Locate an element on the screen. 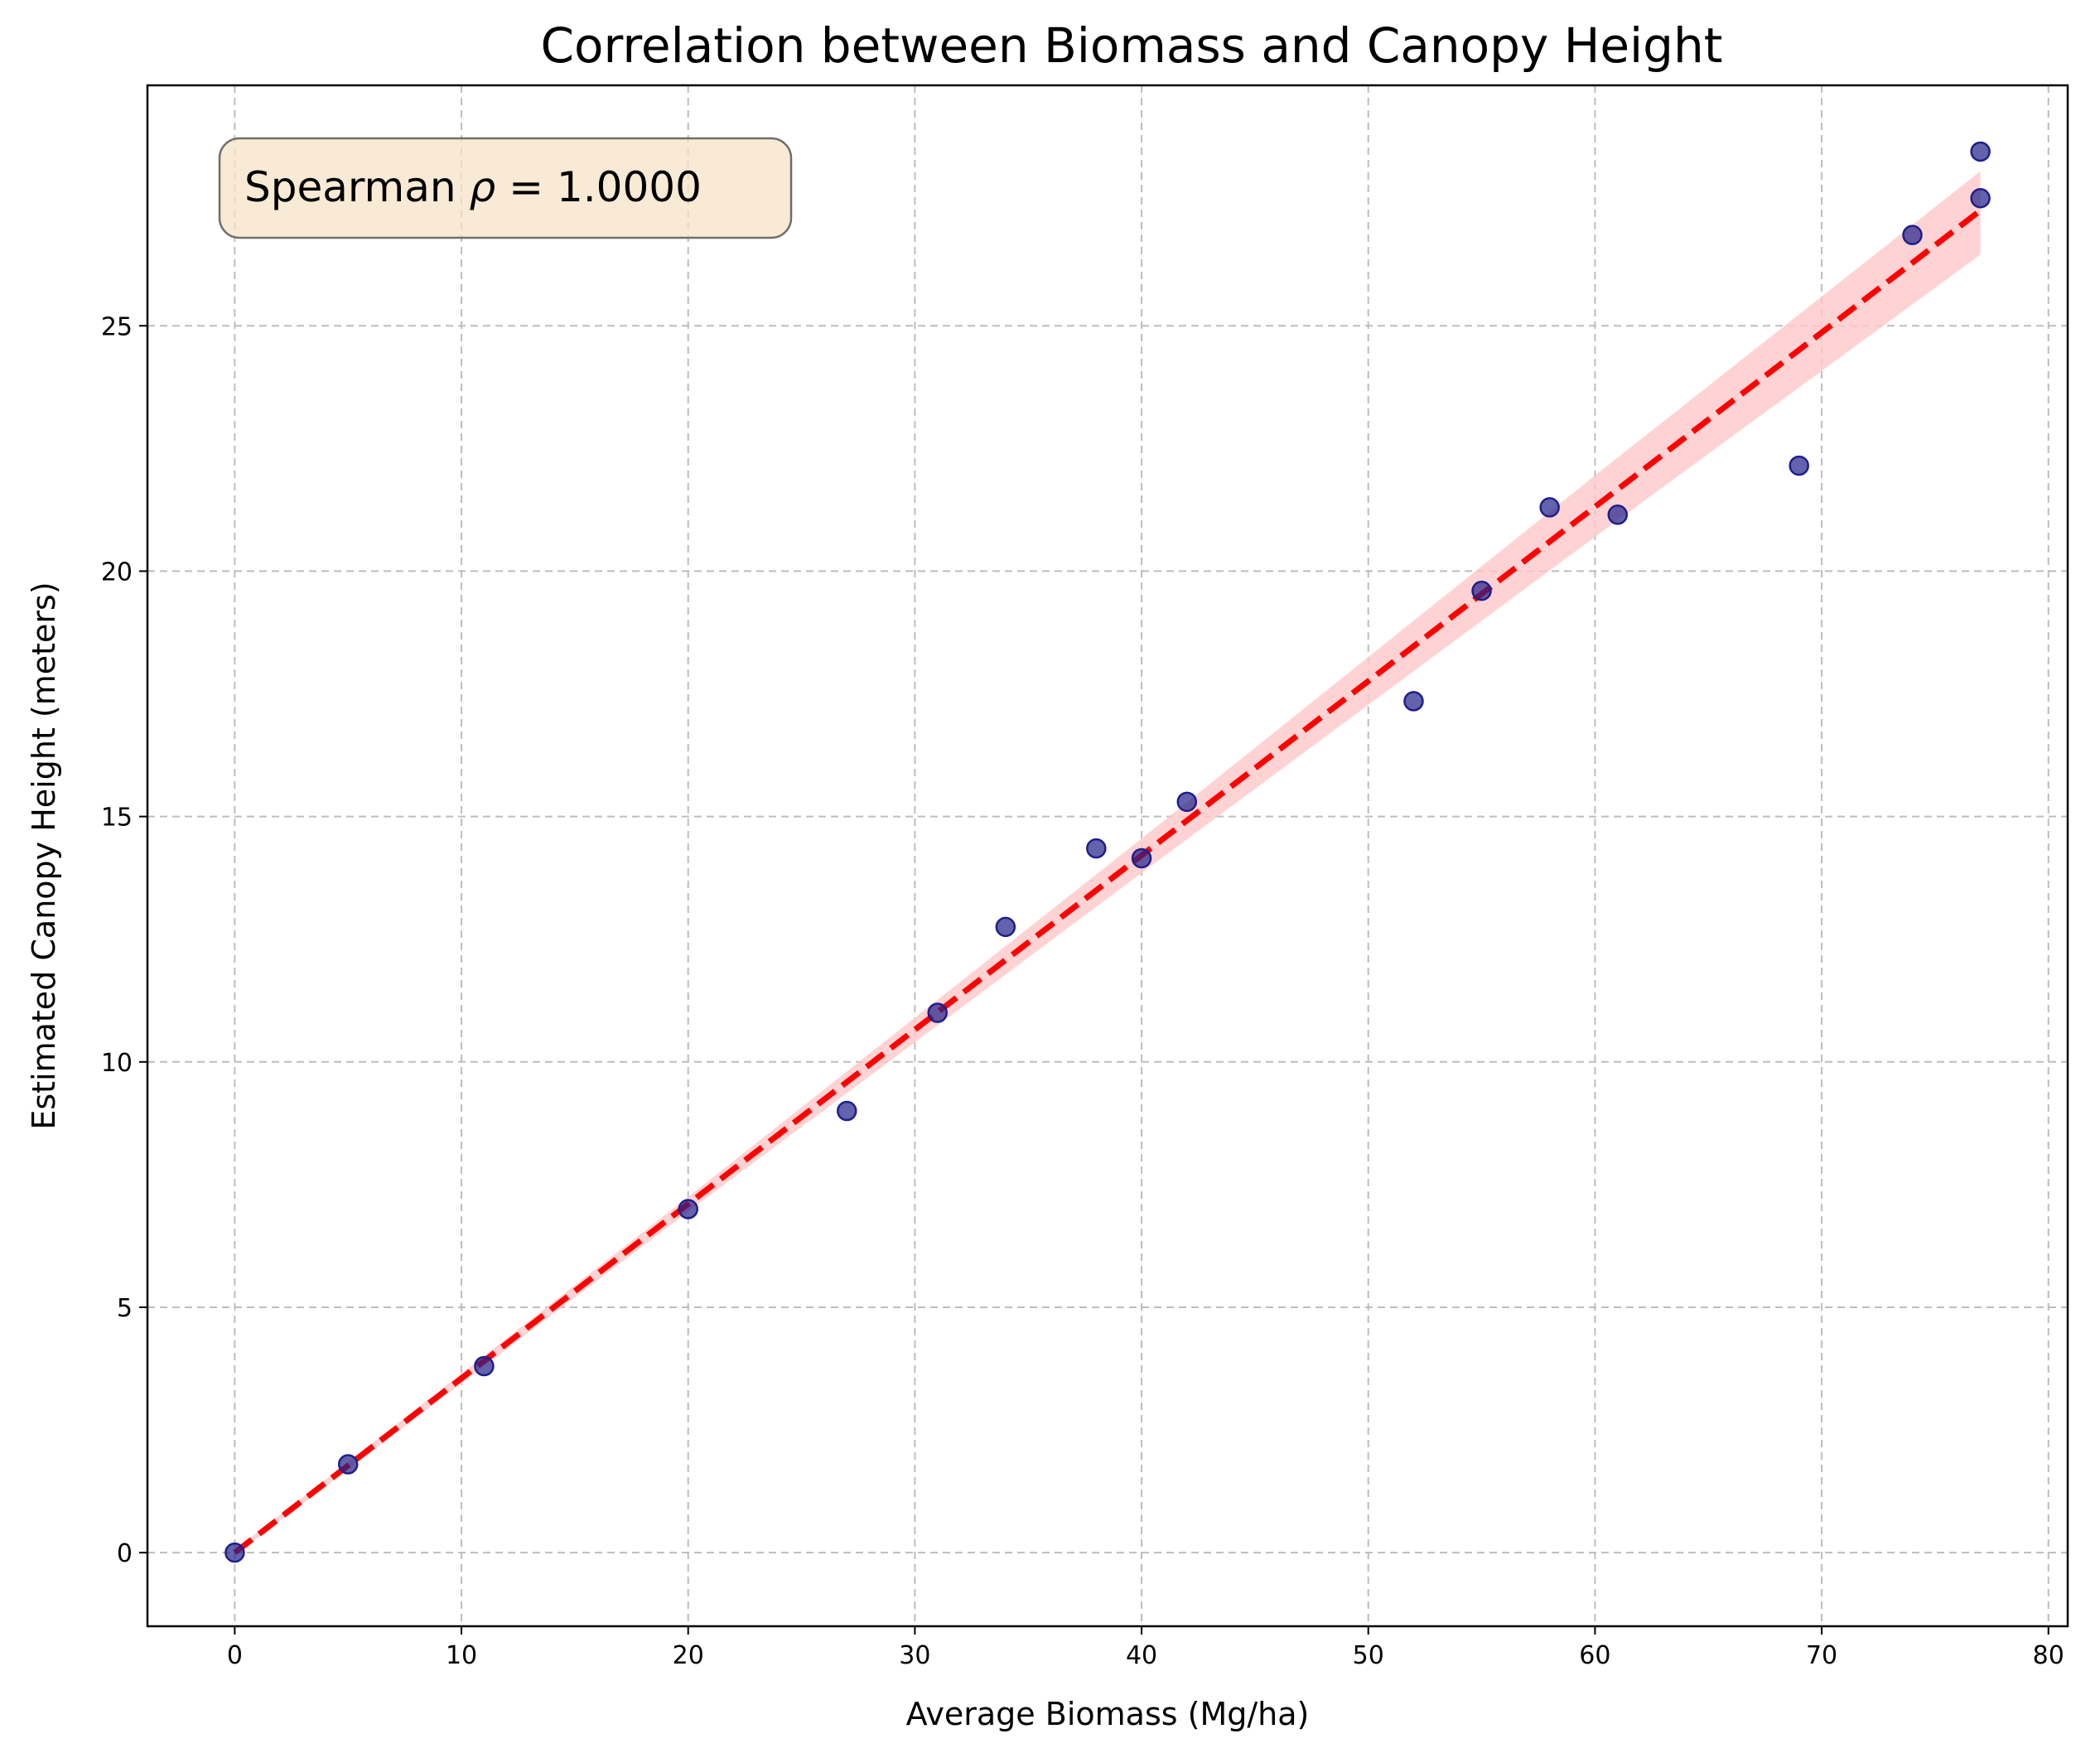 Image resolution: width=2100 pixels, height=1753 pixels. x-axis-ticks: 0 10 20 30 40 50 60 70 80 is located at coordinates (1145, 1648).